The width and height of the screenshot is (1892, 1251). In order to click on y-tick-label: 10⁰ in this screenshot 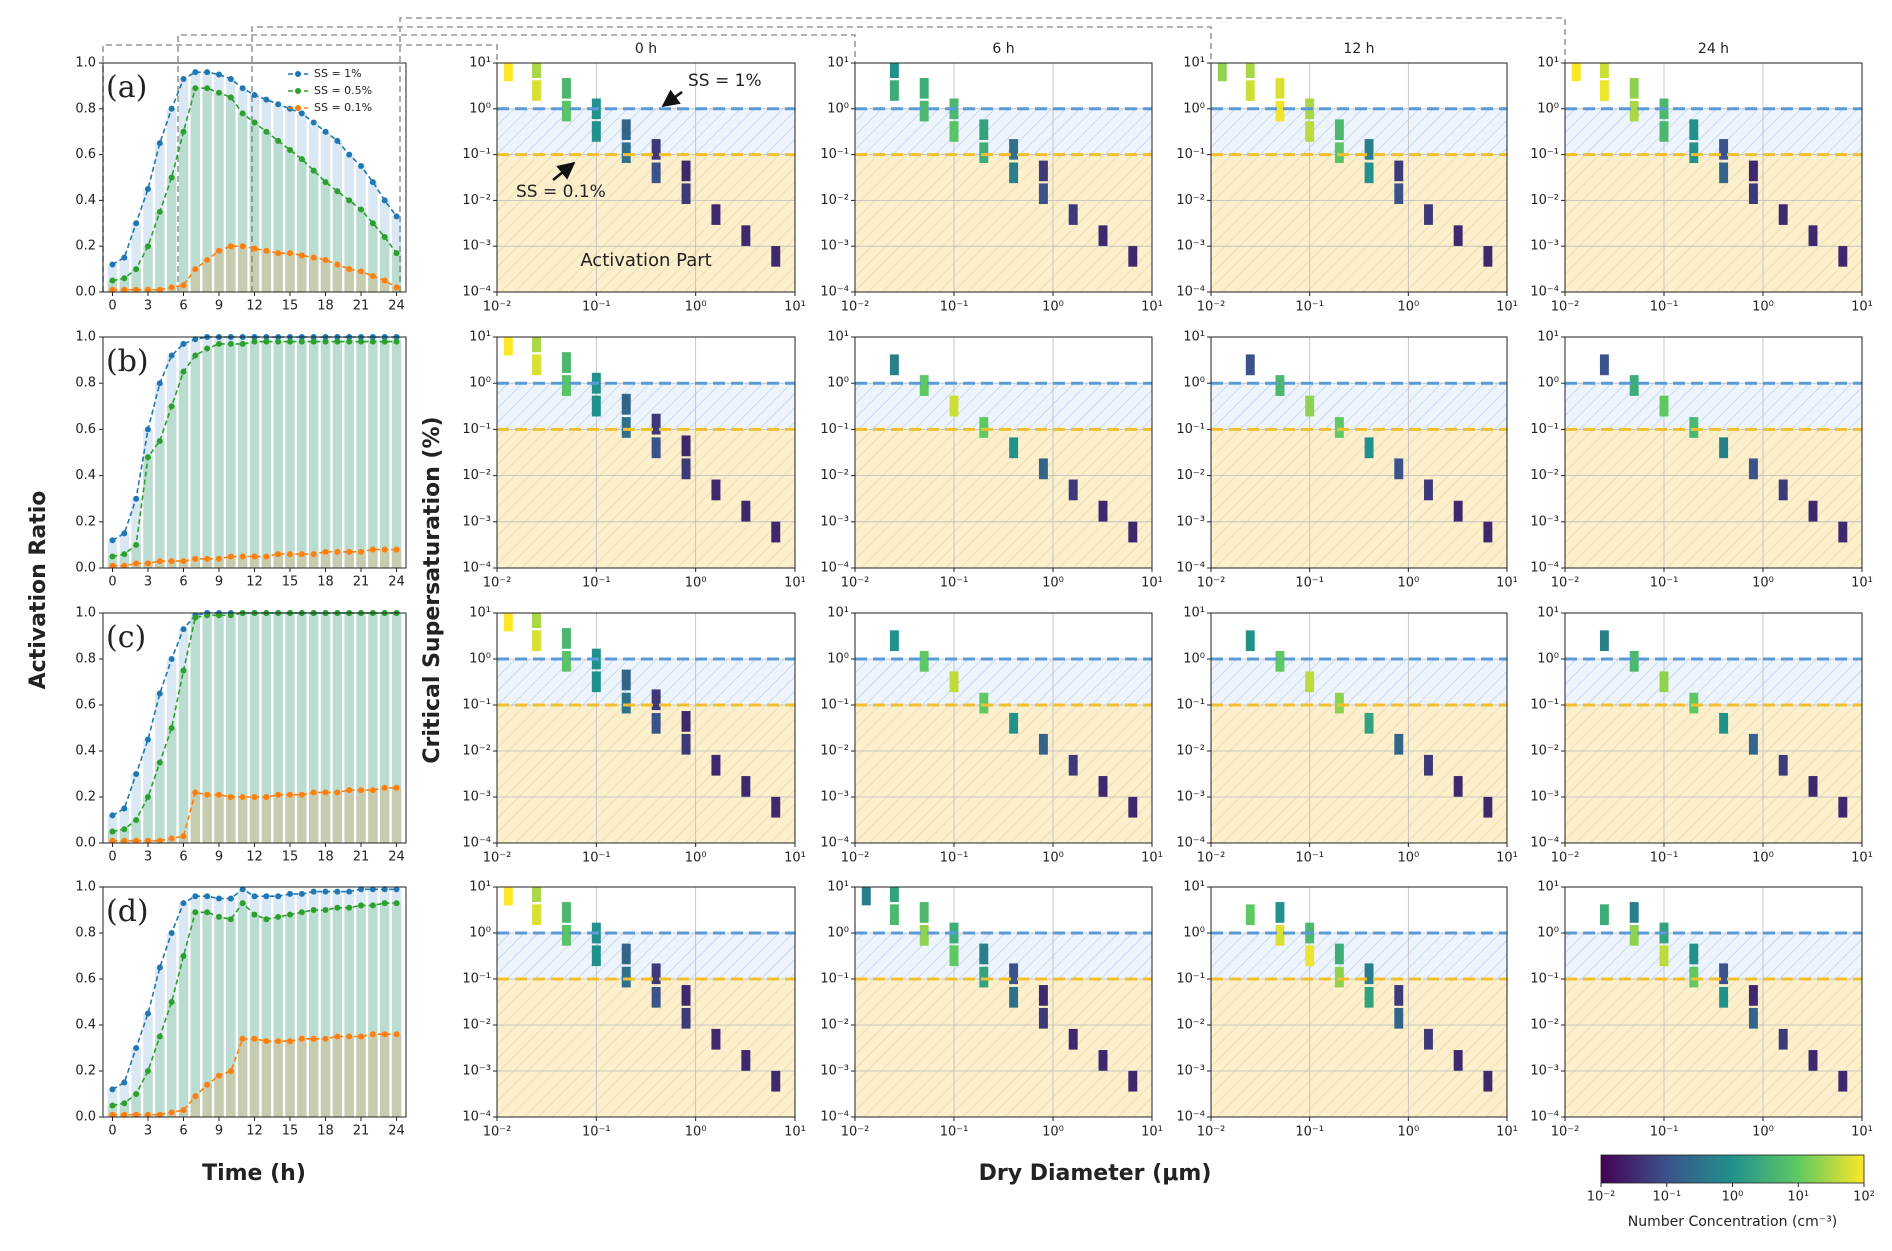, I will do `click(1548, 383)`.